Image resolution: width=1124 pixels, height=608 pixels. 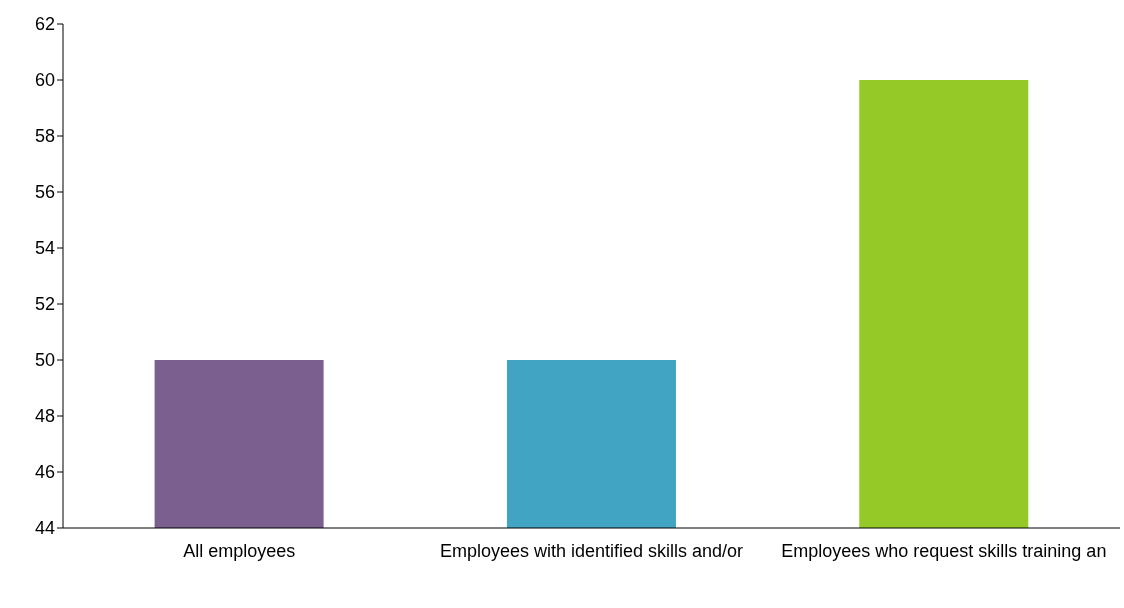 I want to click on y-tick-label: 52, so click(x=44, y=304).